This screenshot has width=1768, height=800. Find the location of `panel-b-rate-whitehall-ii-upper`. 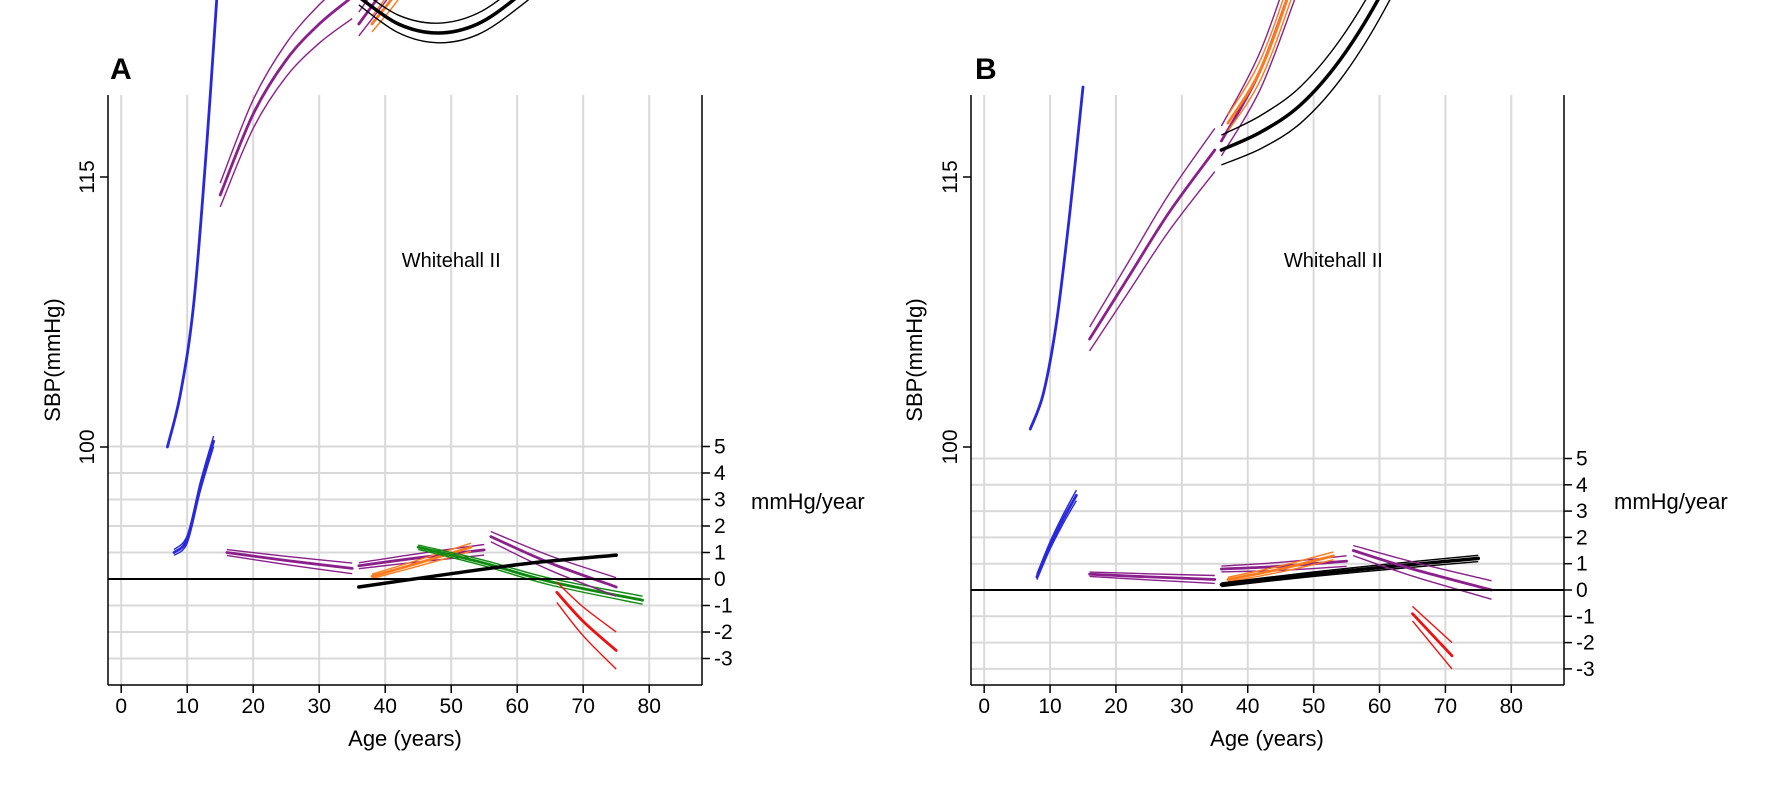

panel-b-rate-whitehall-ii-upper is located at coordinates (1350, 569).